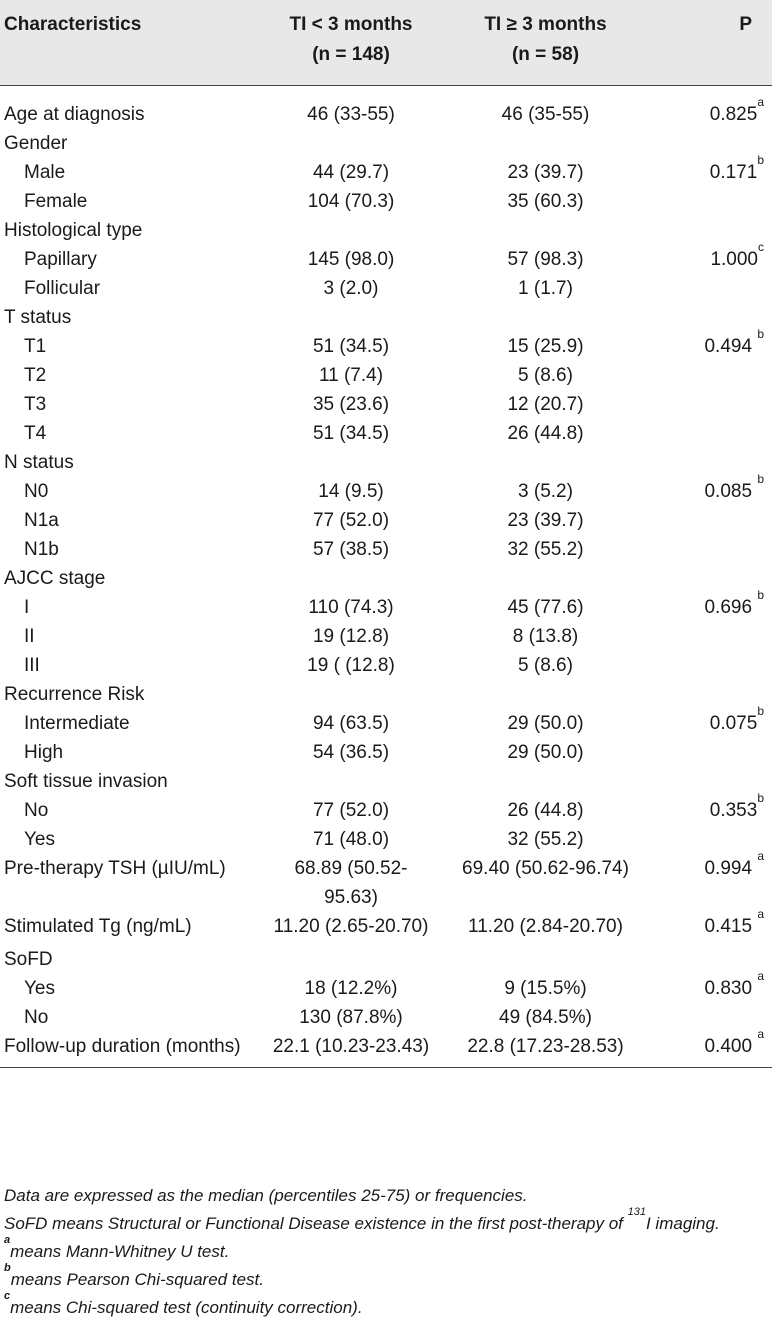 The height and width of the screenshot is (1337, 772). Describe the element at coordinates (351, 201) in the screenshot. I see `value-ti-lt-3: 104 (70.3)` at that location.